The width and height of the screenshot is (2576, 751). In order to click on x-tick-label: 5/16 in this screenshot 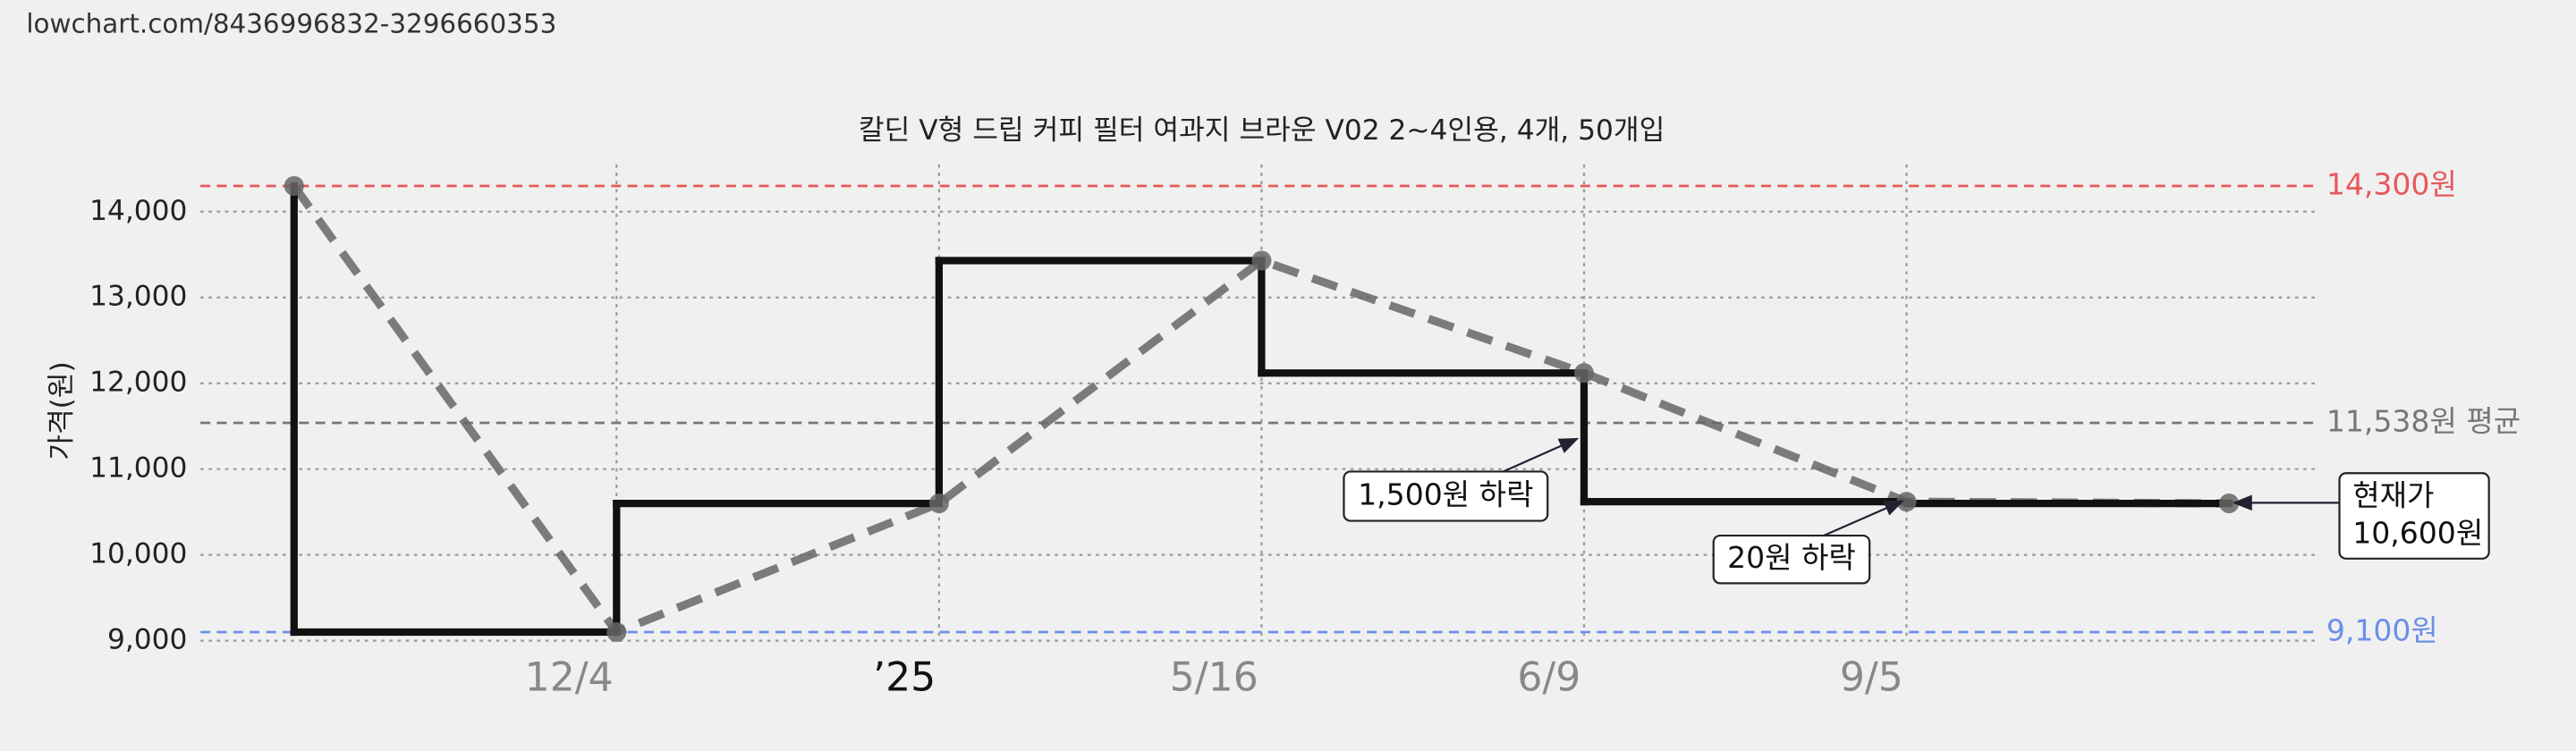, I will do `click(1214, 678)`.